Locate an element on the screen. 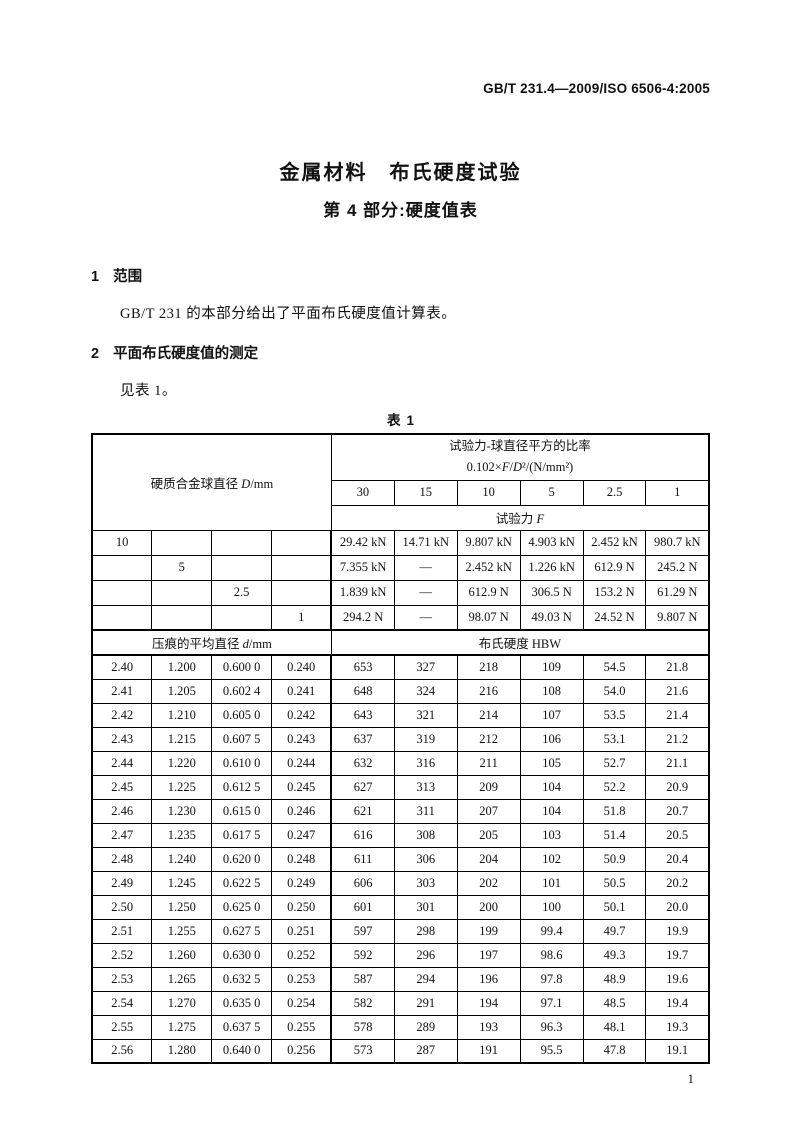  table-cell: 2.44 is located at coordinates (122, 763).